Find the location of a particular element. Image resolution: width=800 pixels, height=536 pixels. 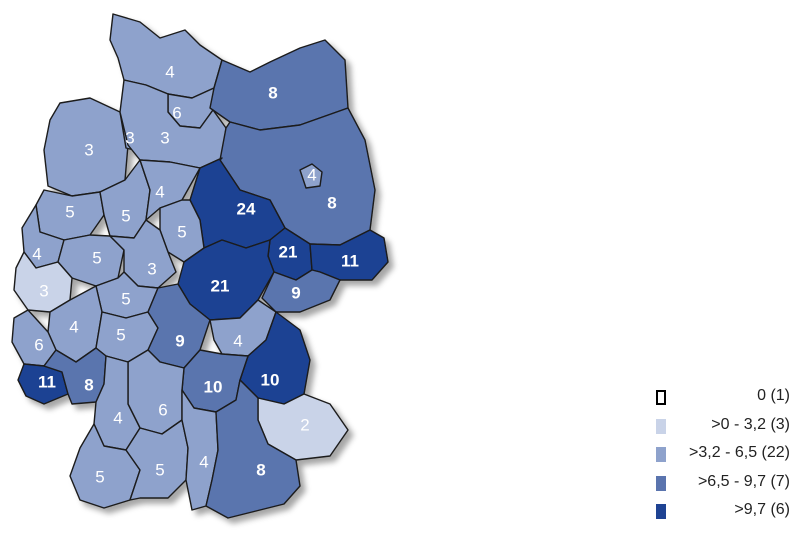

legend-item-class-2: >3,2 - 6,5 (22) is located at coordinates (720, 457).